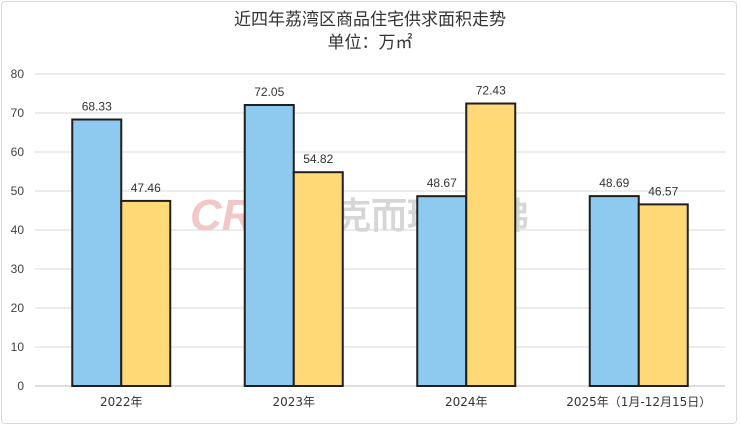 This screenshot has width=740, height=427. I want to click on y-tick-label: 0, so click(20, 386).